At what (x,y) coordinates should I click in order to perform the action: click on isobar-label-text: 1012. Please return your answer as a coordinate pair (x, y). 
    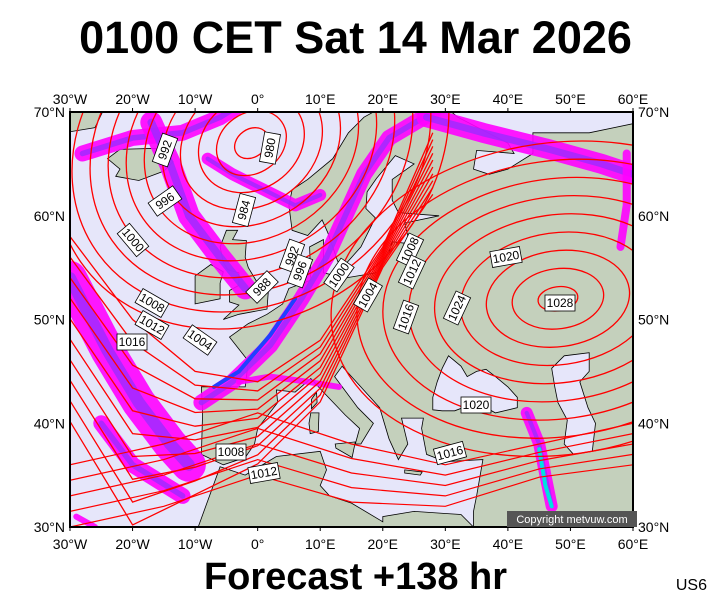
    Looking at the image, I should click on (264, 473).